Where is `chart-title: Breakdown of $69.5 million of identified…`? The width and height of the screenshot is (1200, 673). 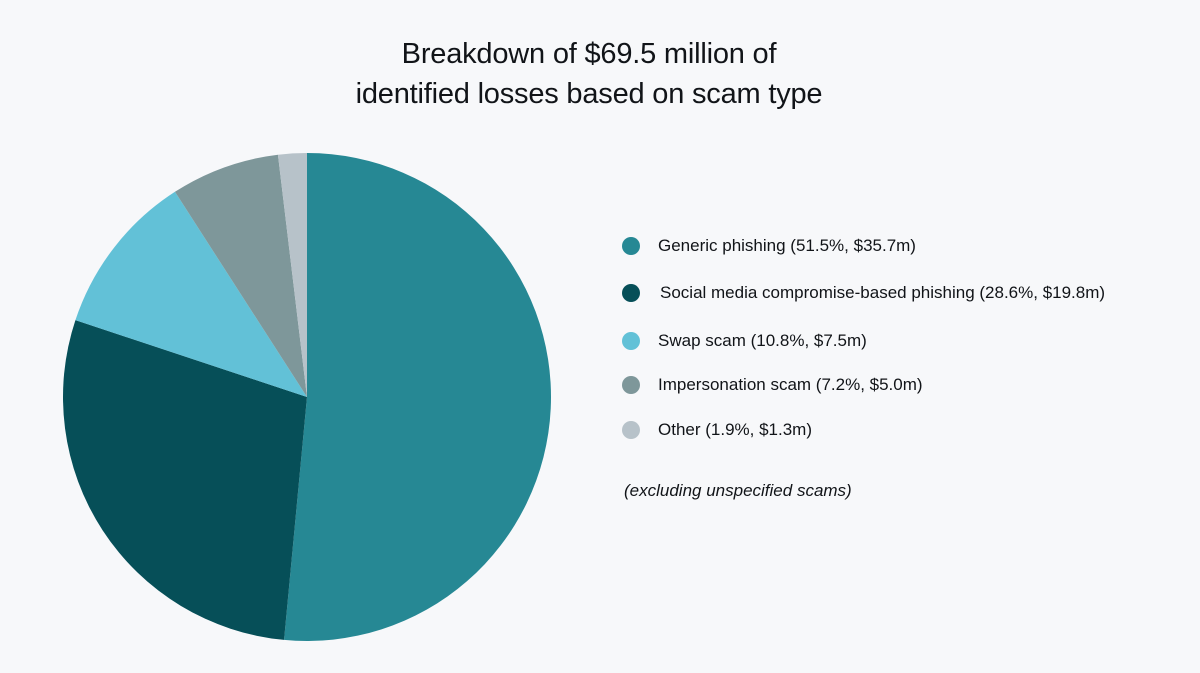
chart-title: Breakdown of $69.5 million of identified… is located at coordinates (589, 74).